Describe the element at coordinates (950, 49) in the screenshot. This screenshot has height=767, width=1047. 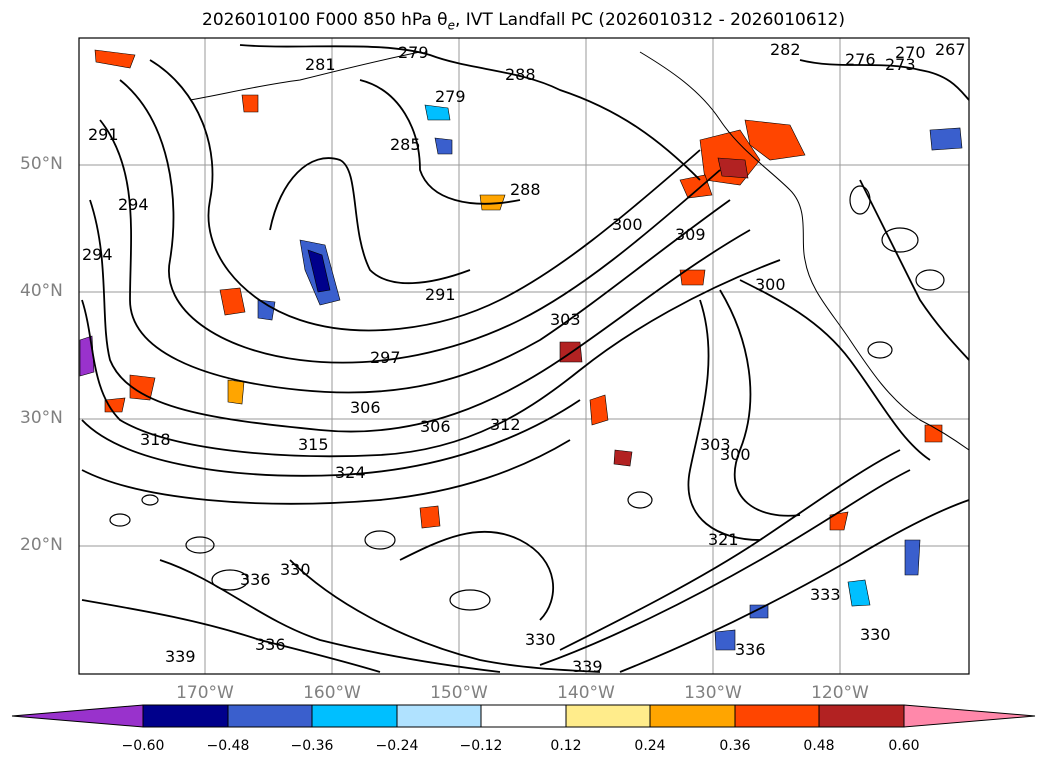
I see `contour-label: 267` at that location.